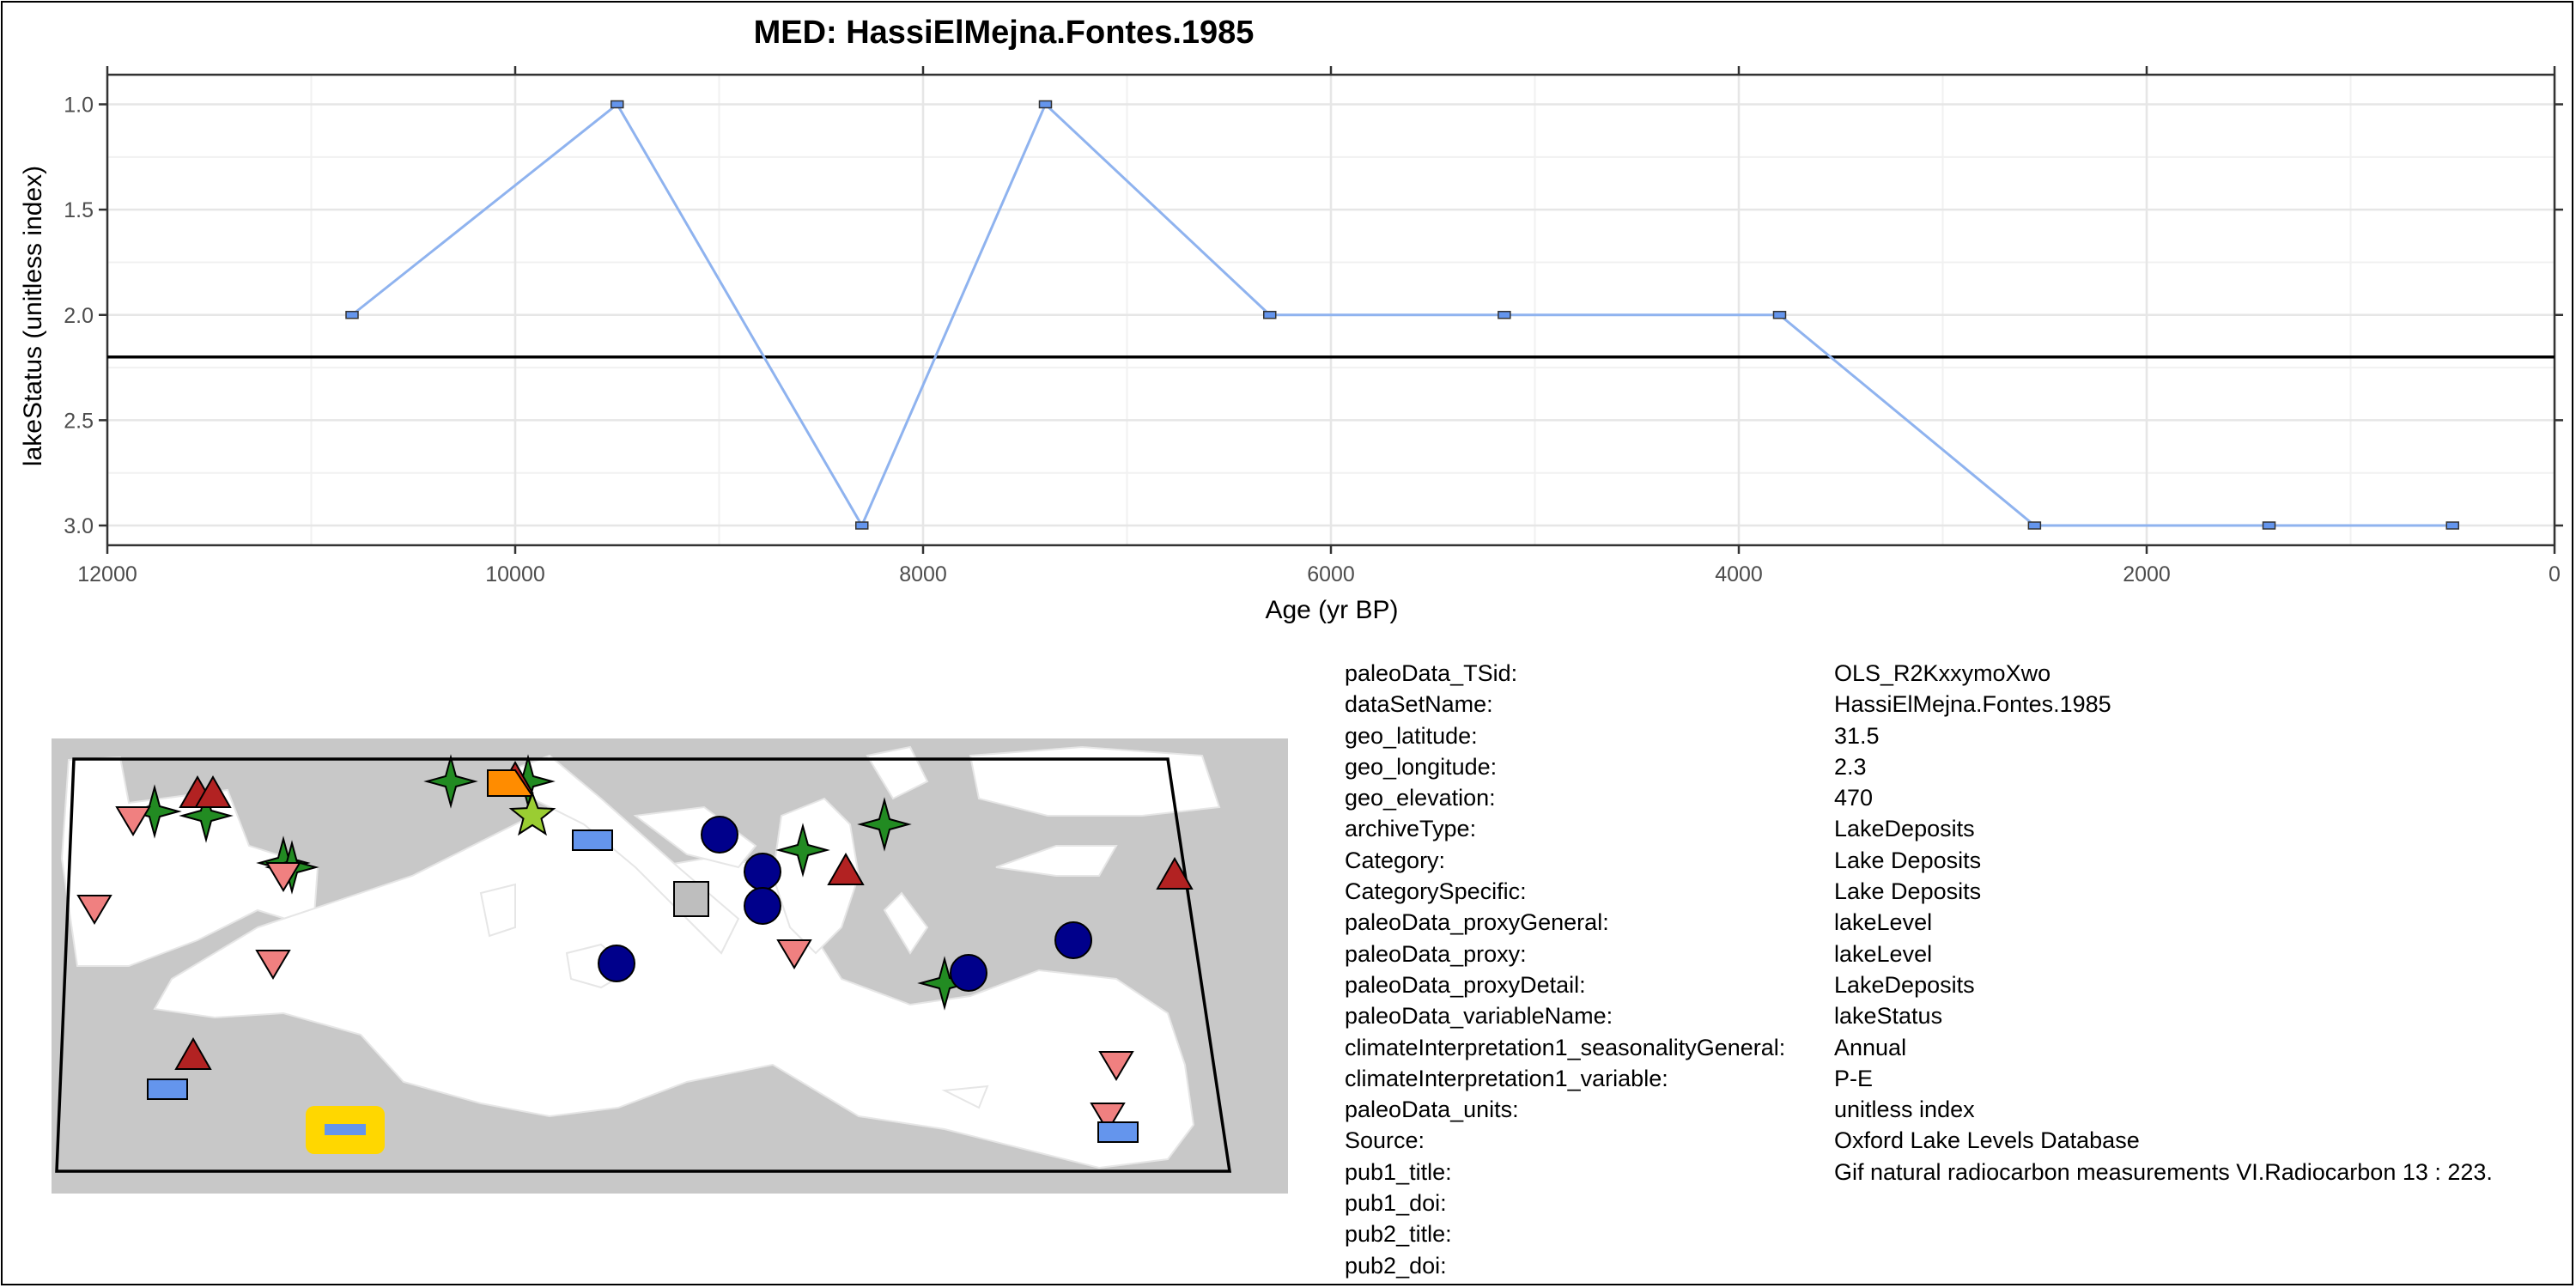 The height and width of the screenshot is (1288, 2576). Describe the element at coordinates (1431, 673) in the screenshot. I see `metadata-key: paleoData_TSid:` at that location.